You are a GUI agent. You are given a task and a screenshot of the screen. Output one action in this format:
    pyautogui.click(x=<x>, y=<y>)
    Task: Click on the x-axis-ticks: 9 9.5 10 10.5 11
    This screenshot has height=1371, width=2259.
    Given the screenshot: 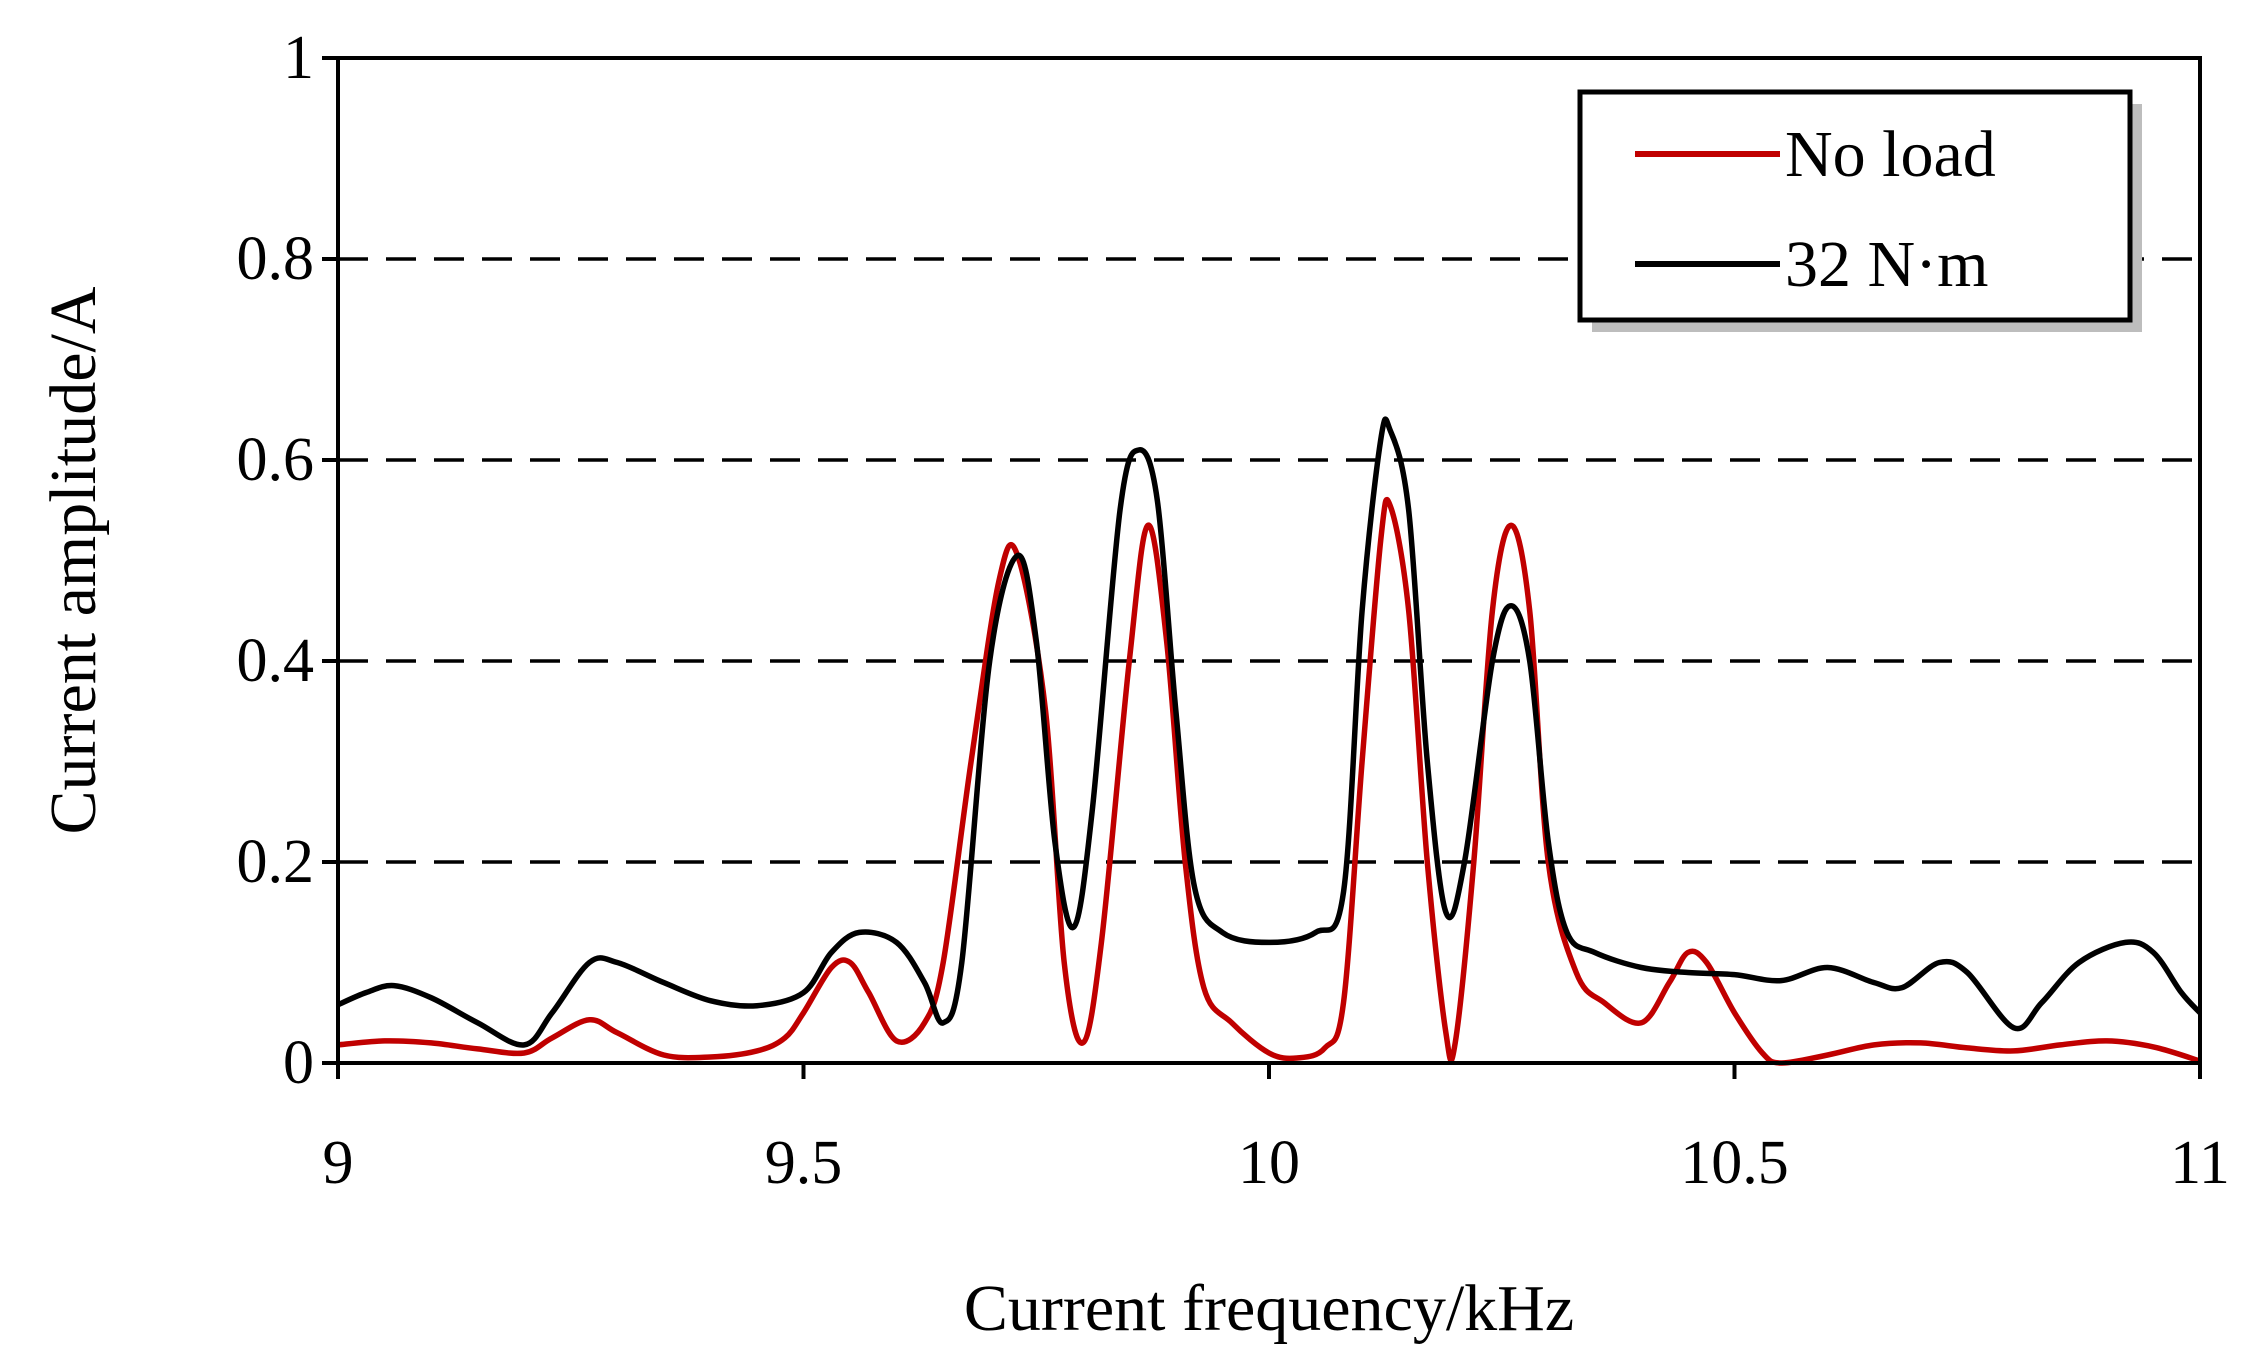 What is the action you would take?
    pyautogui.click(x=1276, y=1130)
    